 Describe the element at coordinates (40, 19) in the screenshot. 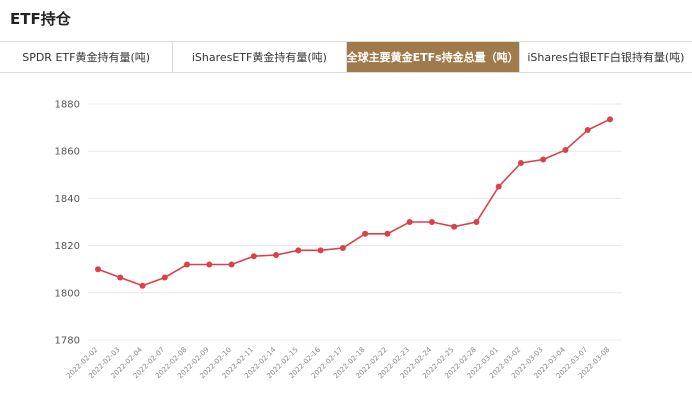

I see `page-title: ETF持仓` at that location.